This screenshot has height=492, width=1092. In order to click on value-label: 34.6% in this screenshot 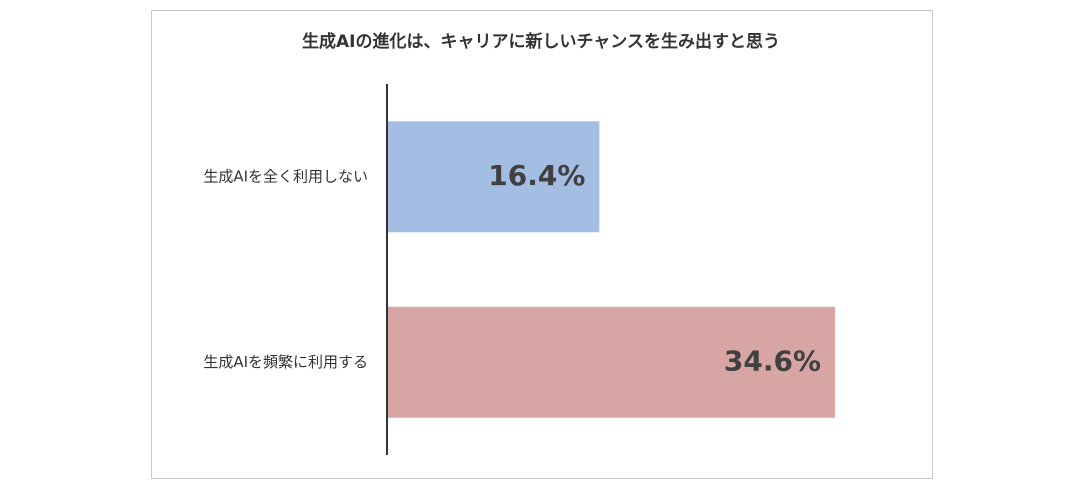, I will do `click(772, 360)`.